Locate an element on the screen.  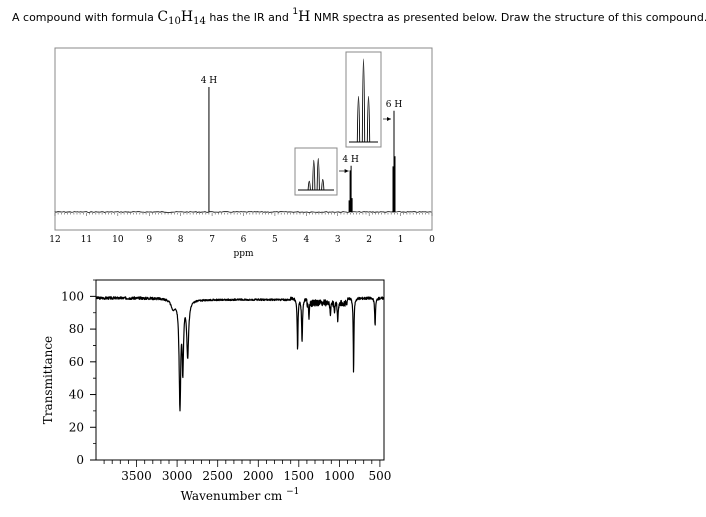
nmr-integration-label: 6 H is located at coordinates (394, 105).